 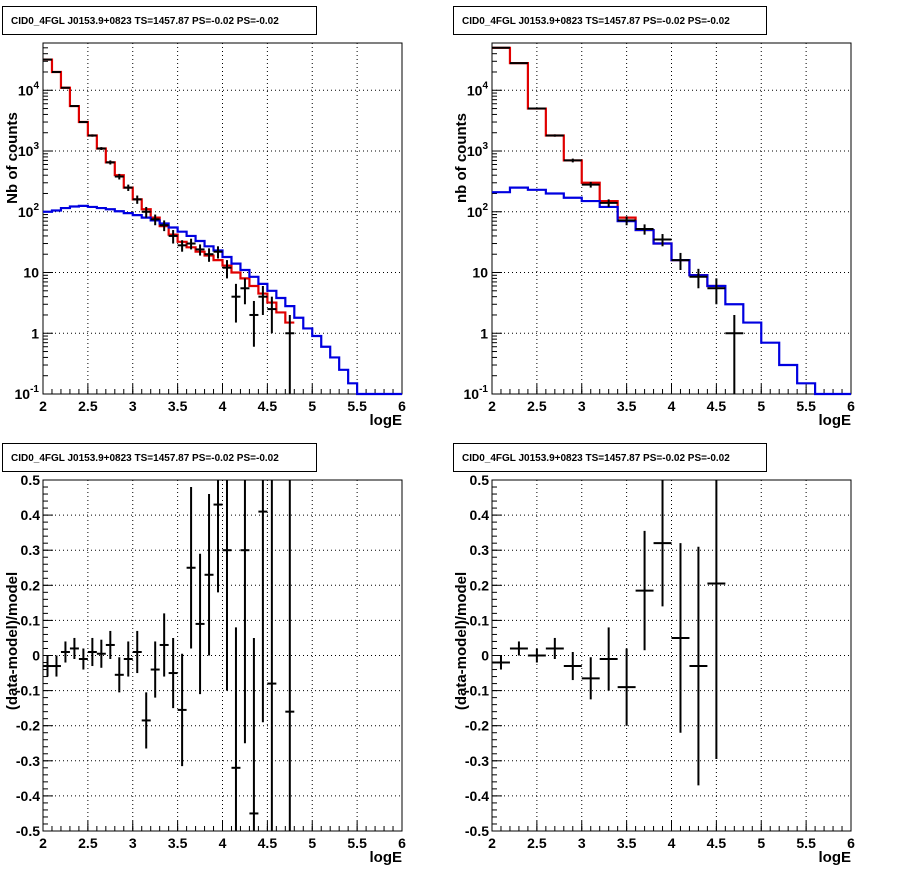 I want to click on x-tick-label: 3.5, so click(x=627, y=843).